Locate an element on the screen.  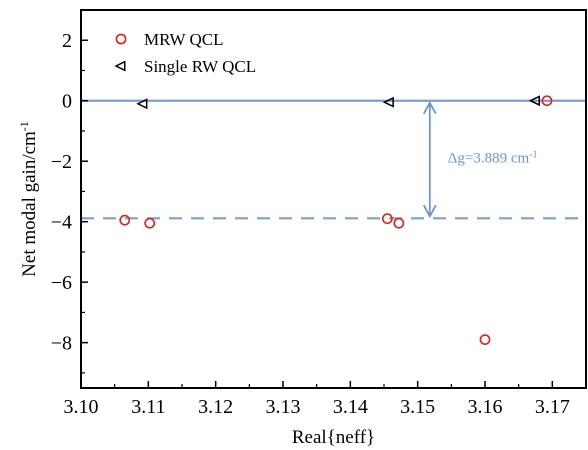
y-tick-label: −2 is located at coordinates (61, 162).